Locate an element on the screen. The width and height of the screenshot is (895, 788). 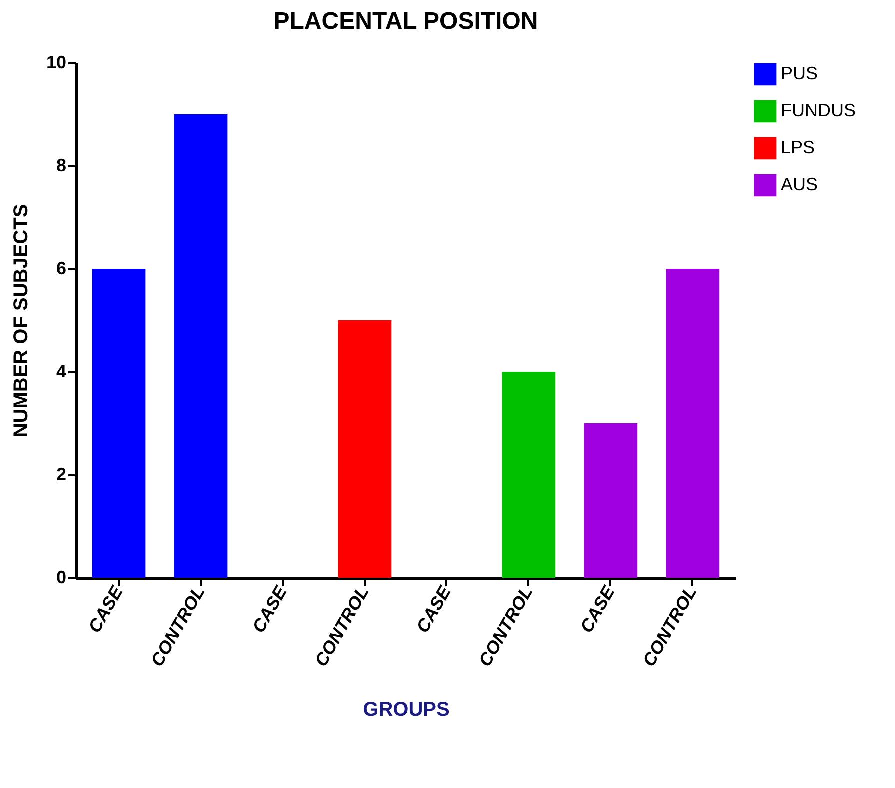
y-tick-label: 2 is located at coordinates (61, 474).